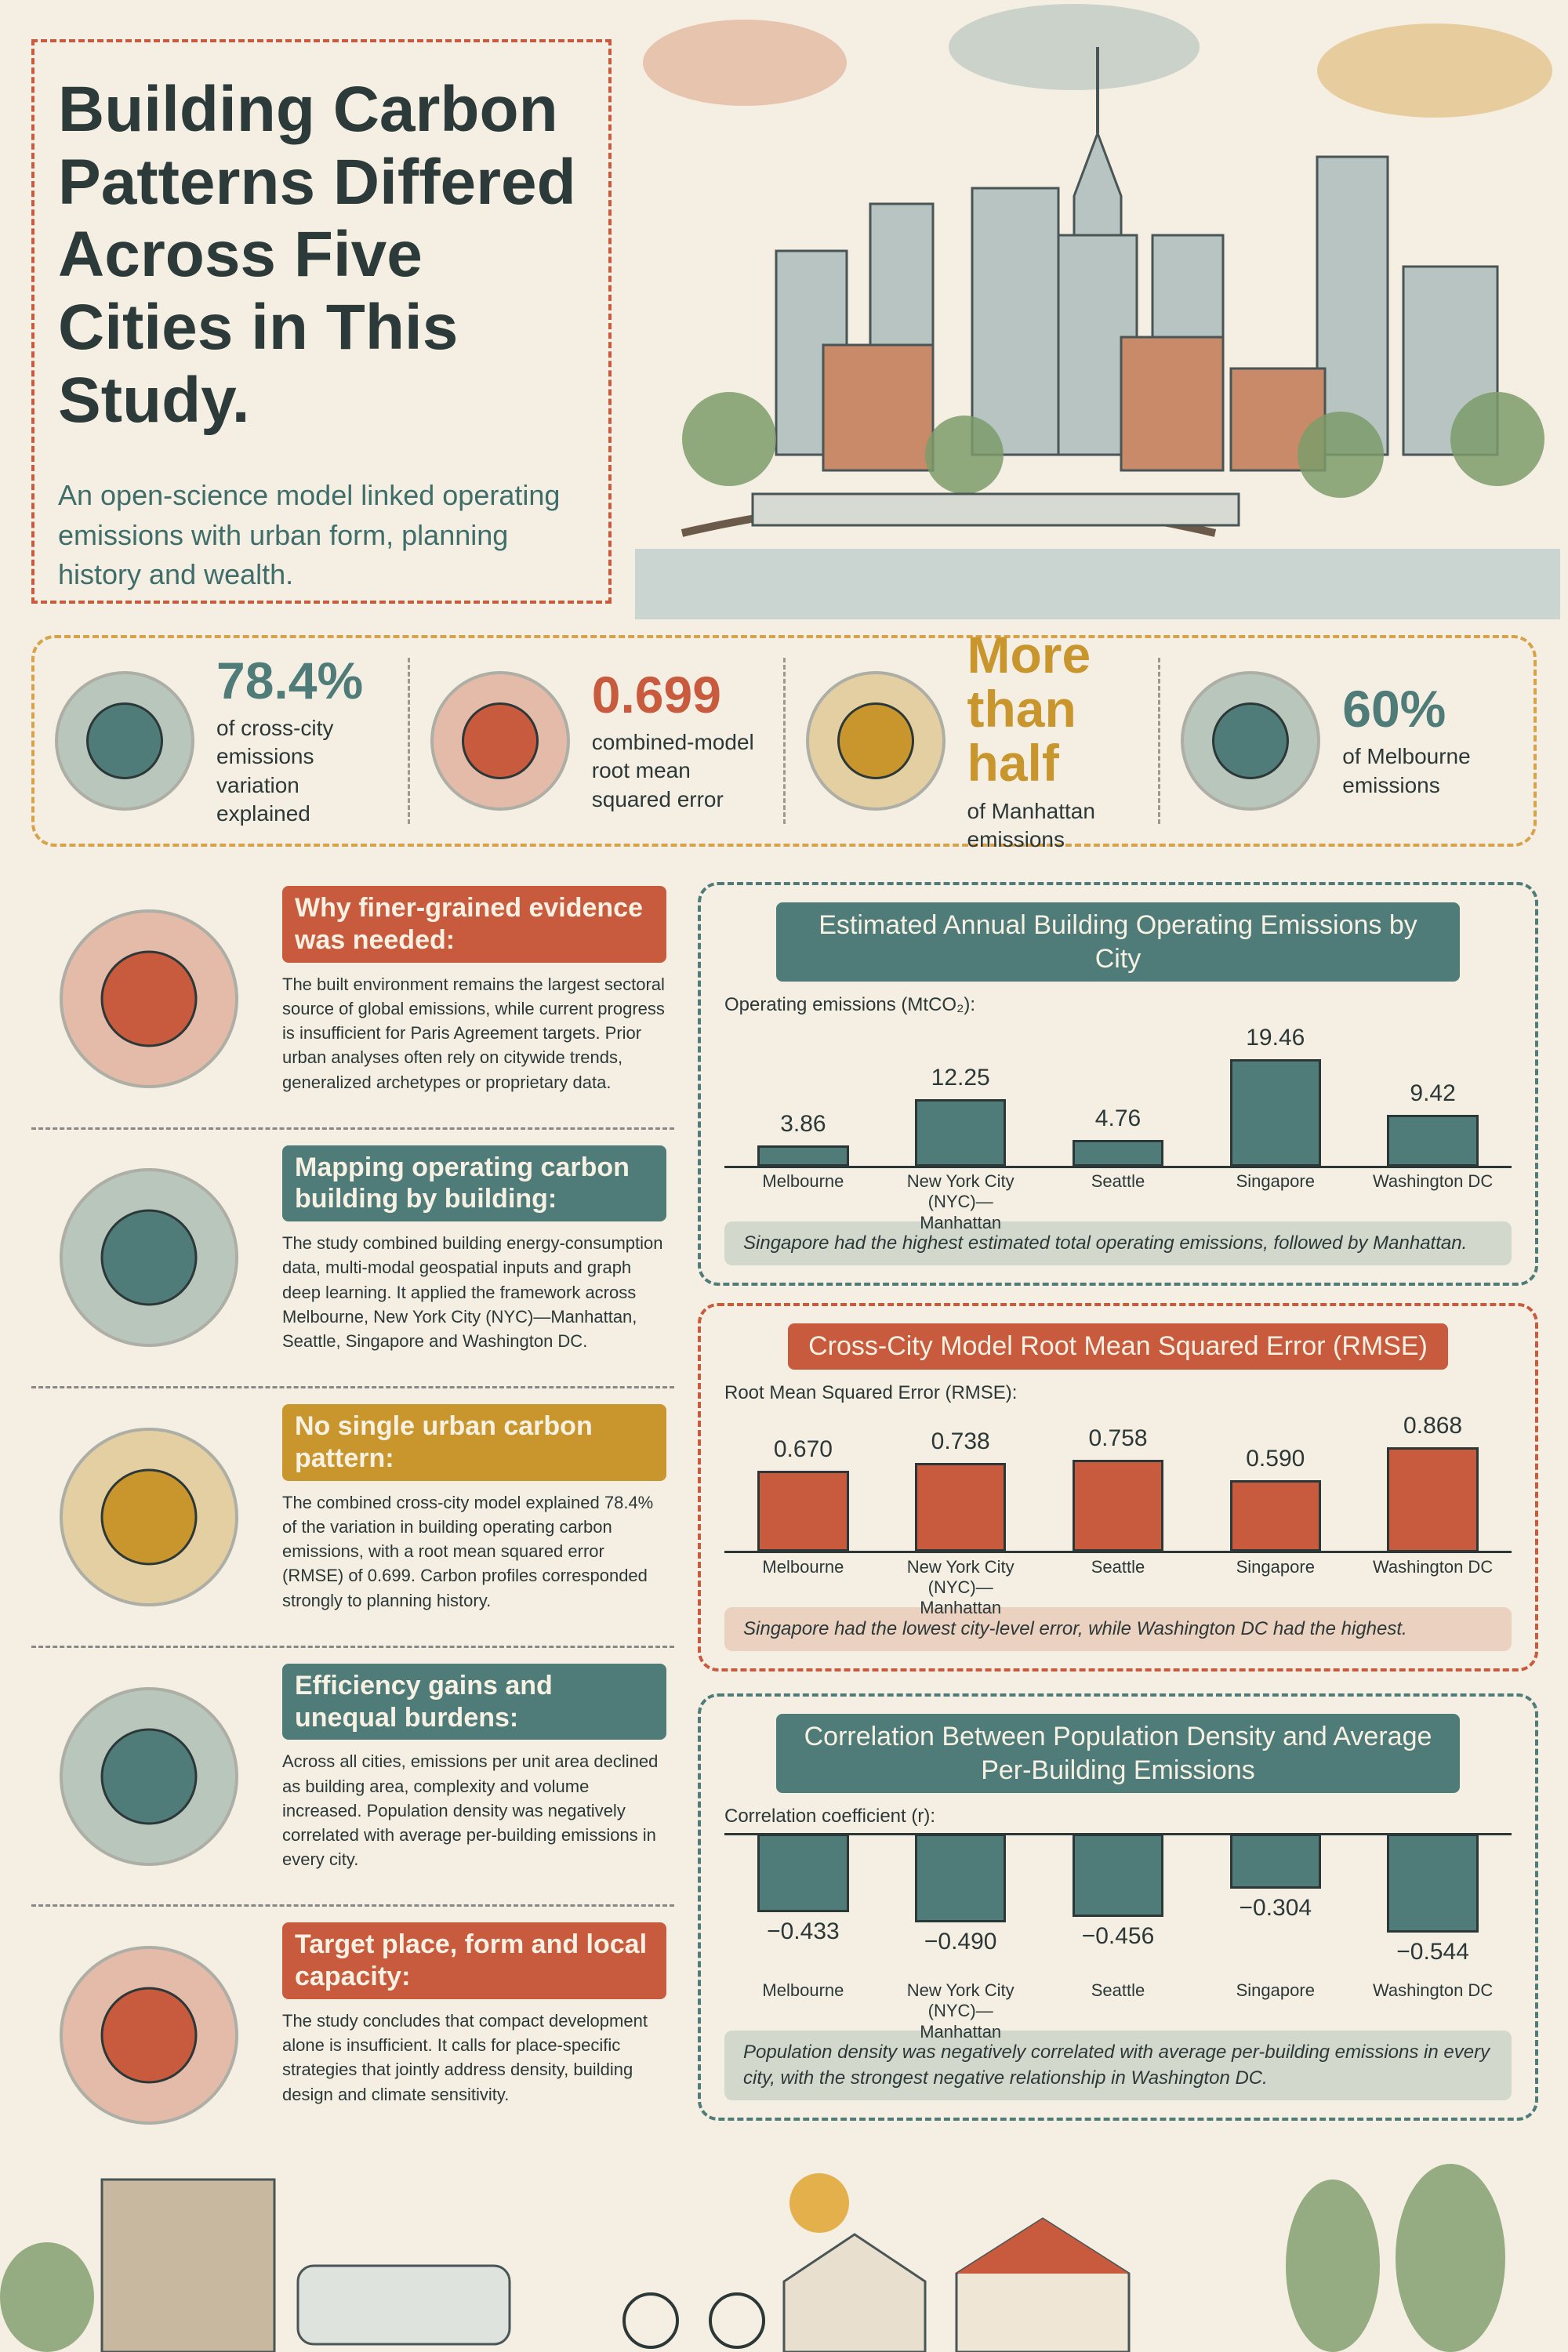 The image size is (1568, 2352). Describe the element at coordinates (1433, 1425) in the screenshot. I see `value-label: 0.868` at that location.